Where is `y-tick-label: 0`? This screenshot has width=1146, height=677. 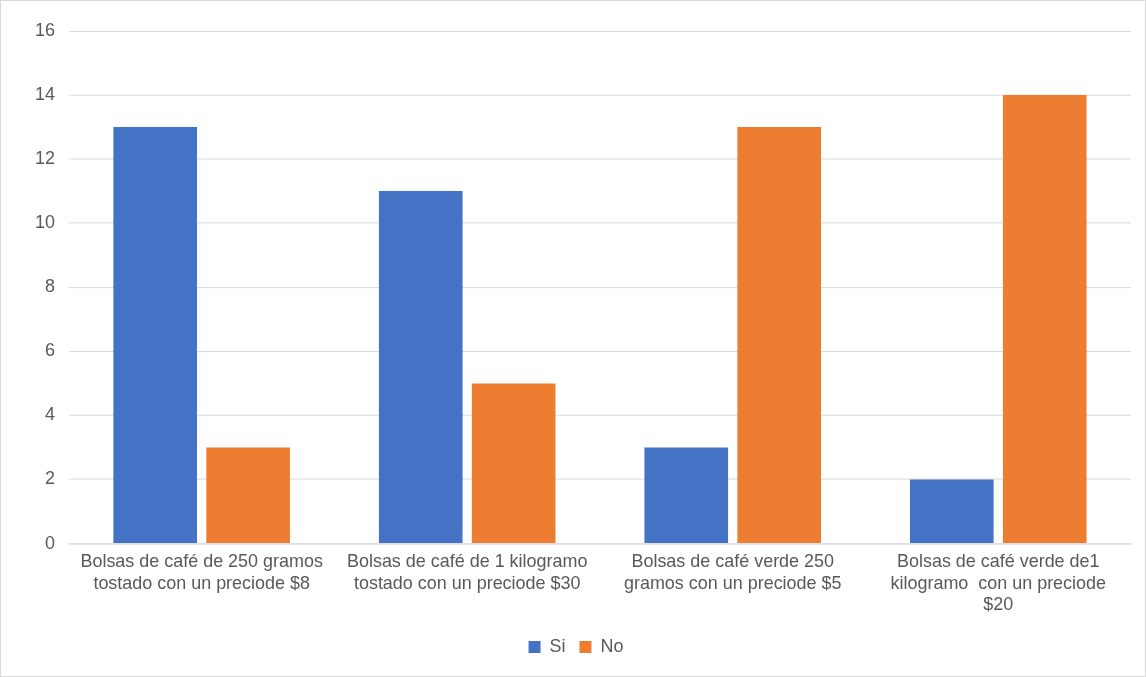
y-tick-label: 0 is located at coordinates (49, 542).